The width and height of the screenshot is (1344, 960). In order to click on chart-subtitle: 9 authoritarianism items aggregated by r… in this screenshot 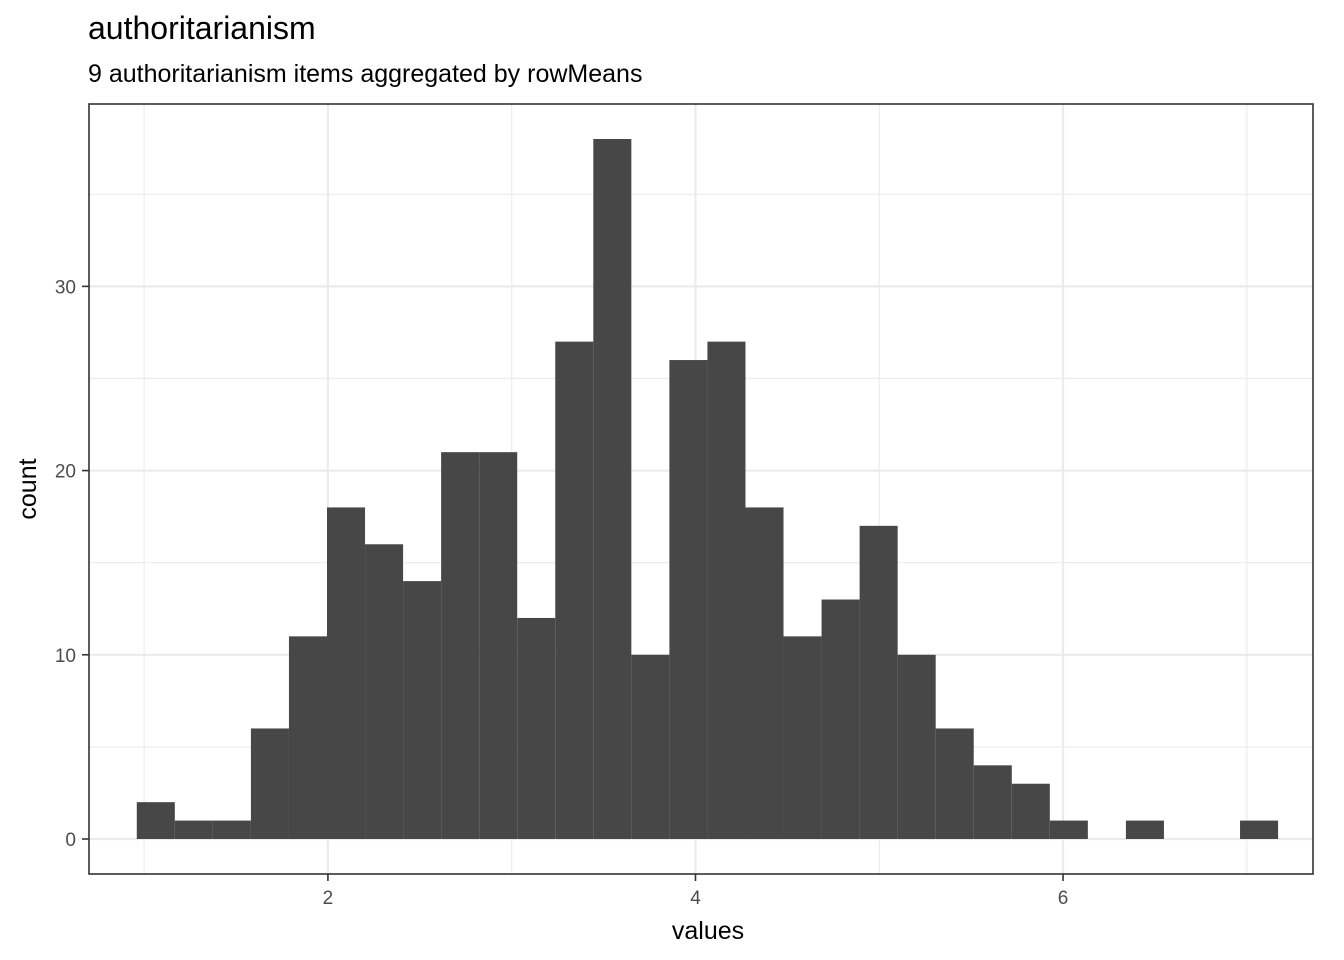, I will do `click(365, 74)`.